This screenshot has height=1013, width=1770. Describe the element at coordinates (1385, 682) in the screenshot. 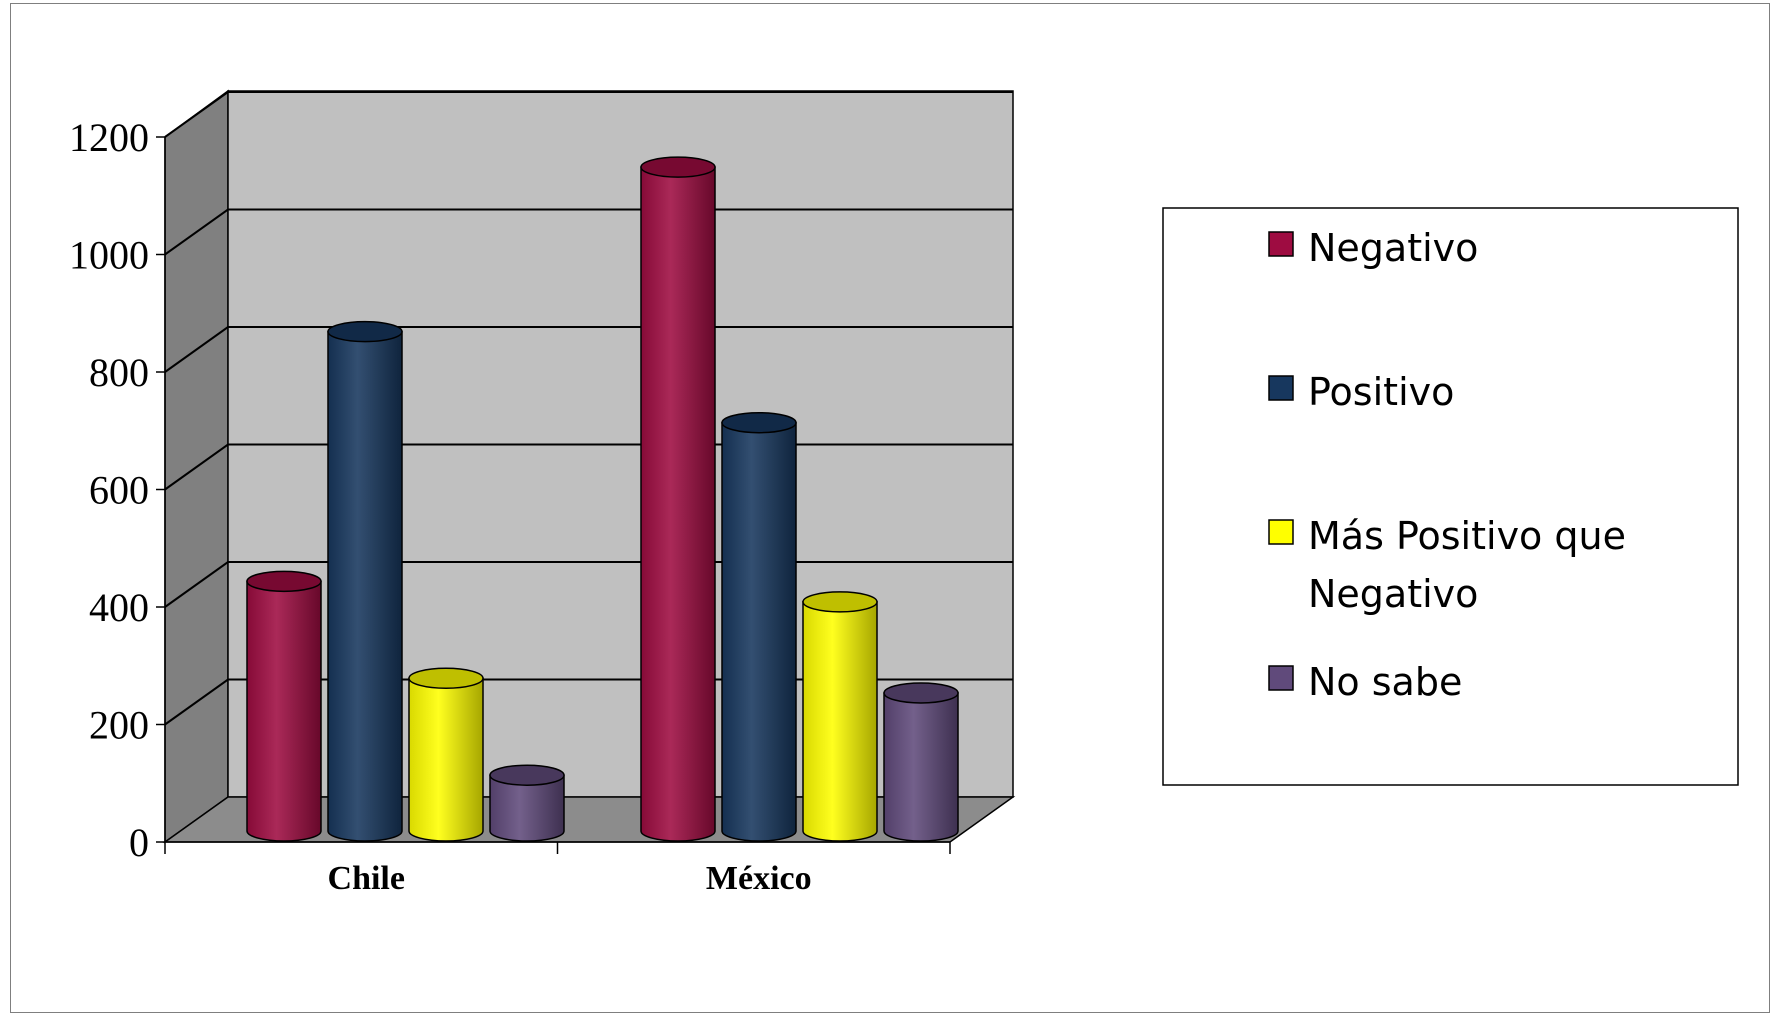

I see `legend-label: No sabe` at that location.